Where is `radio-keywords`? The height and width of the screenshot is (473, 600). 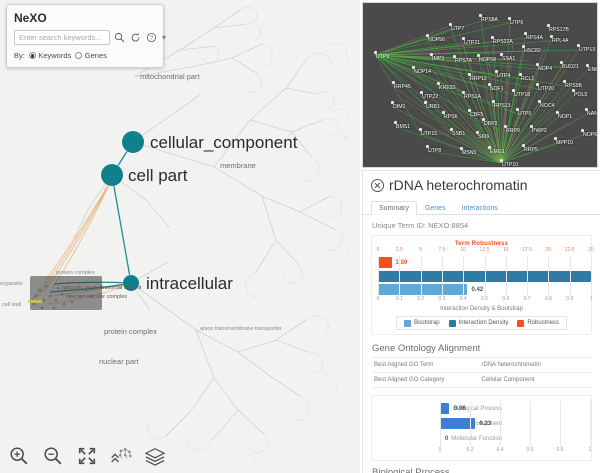 radio-keywords is located at coordinates (32, 55).